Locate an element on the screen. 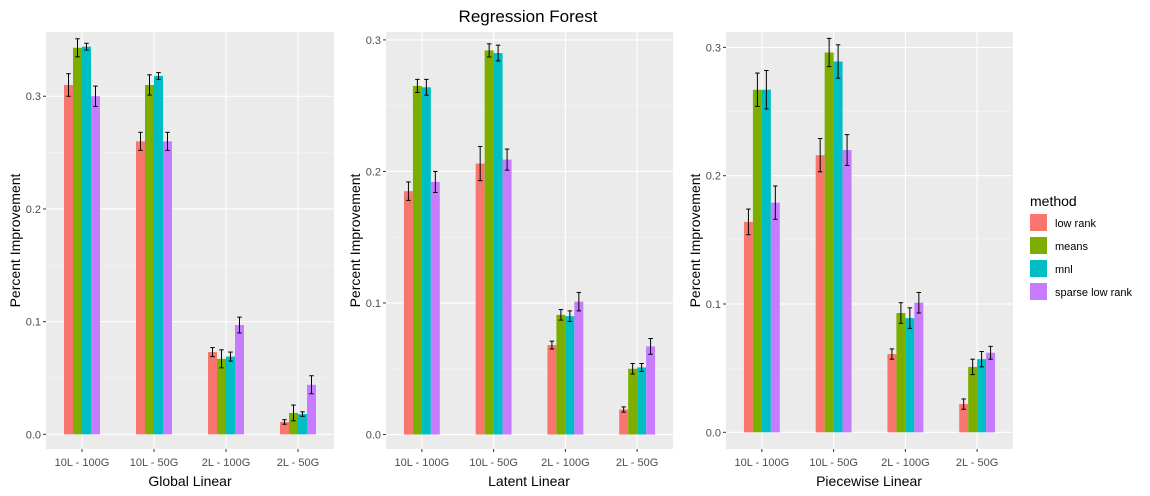  legend-label: sparse low rank is located at coordinates (1094, 293).